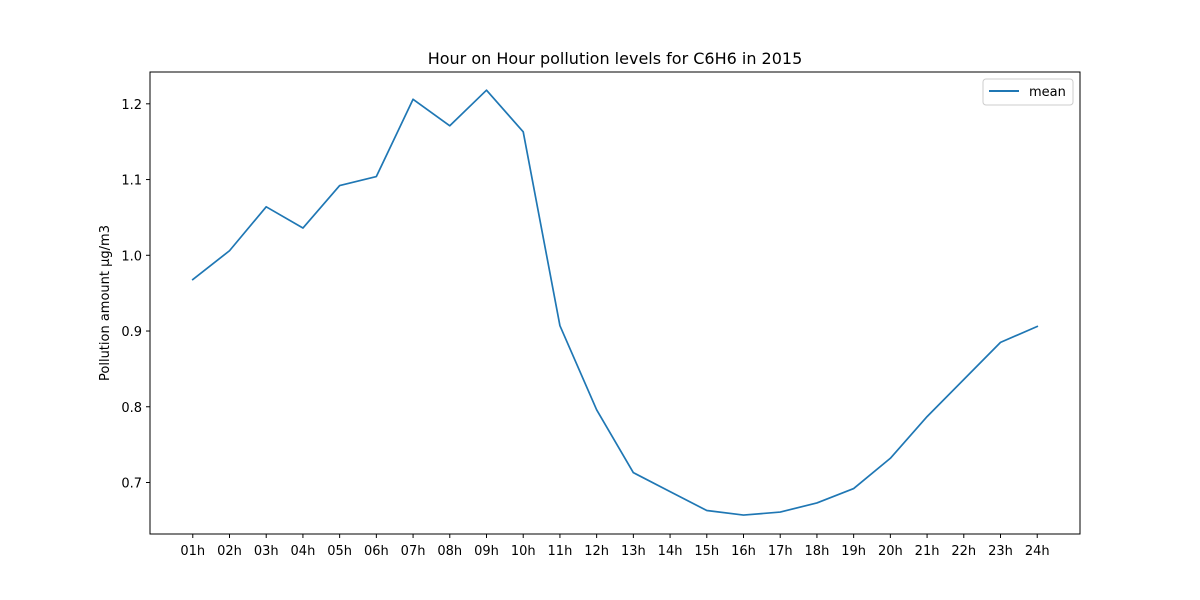 The width and height of the screenshot is (1200, 600). What do you see at coordinates (131, 483) in the screenshot?
I see `y-tick-label: 0.7` at bounding box center [131, 483].